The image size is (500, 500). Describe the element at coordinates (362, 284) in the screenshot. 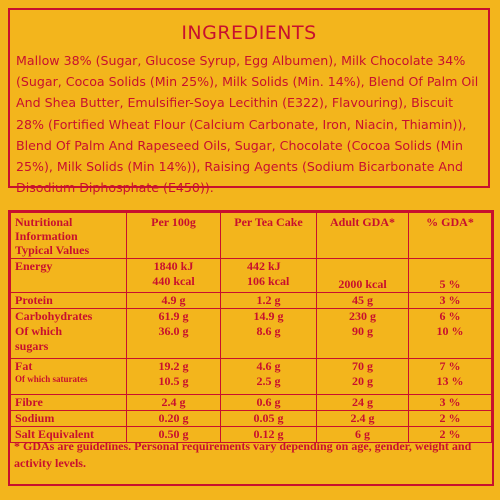

I see `energy-gda-value: 2000 kcal` at that location.